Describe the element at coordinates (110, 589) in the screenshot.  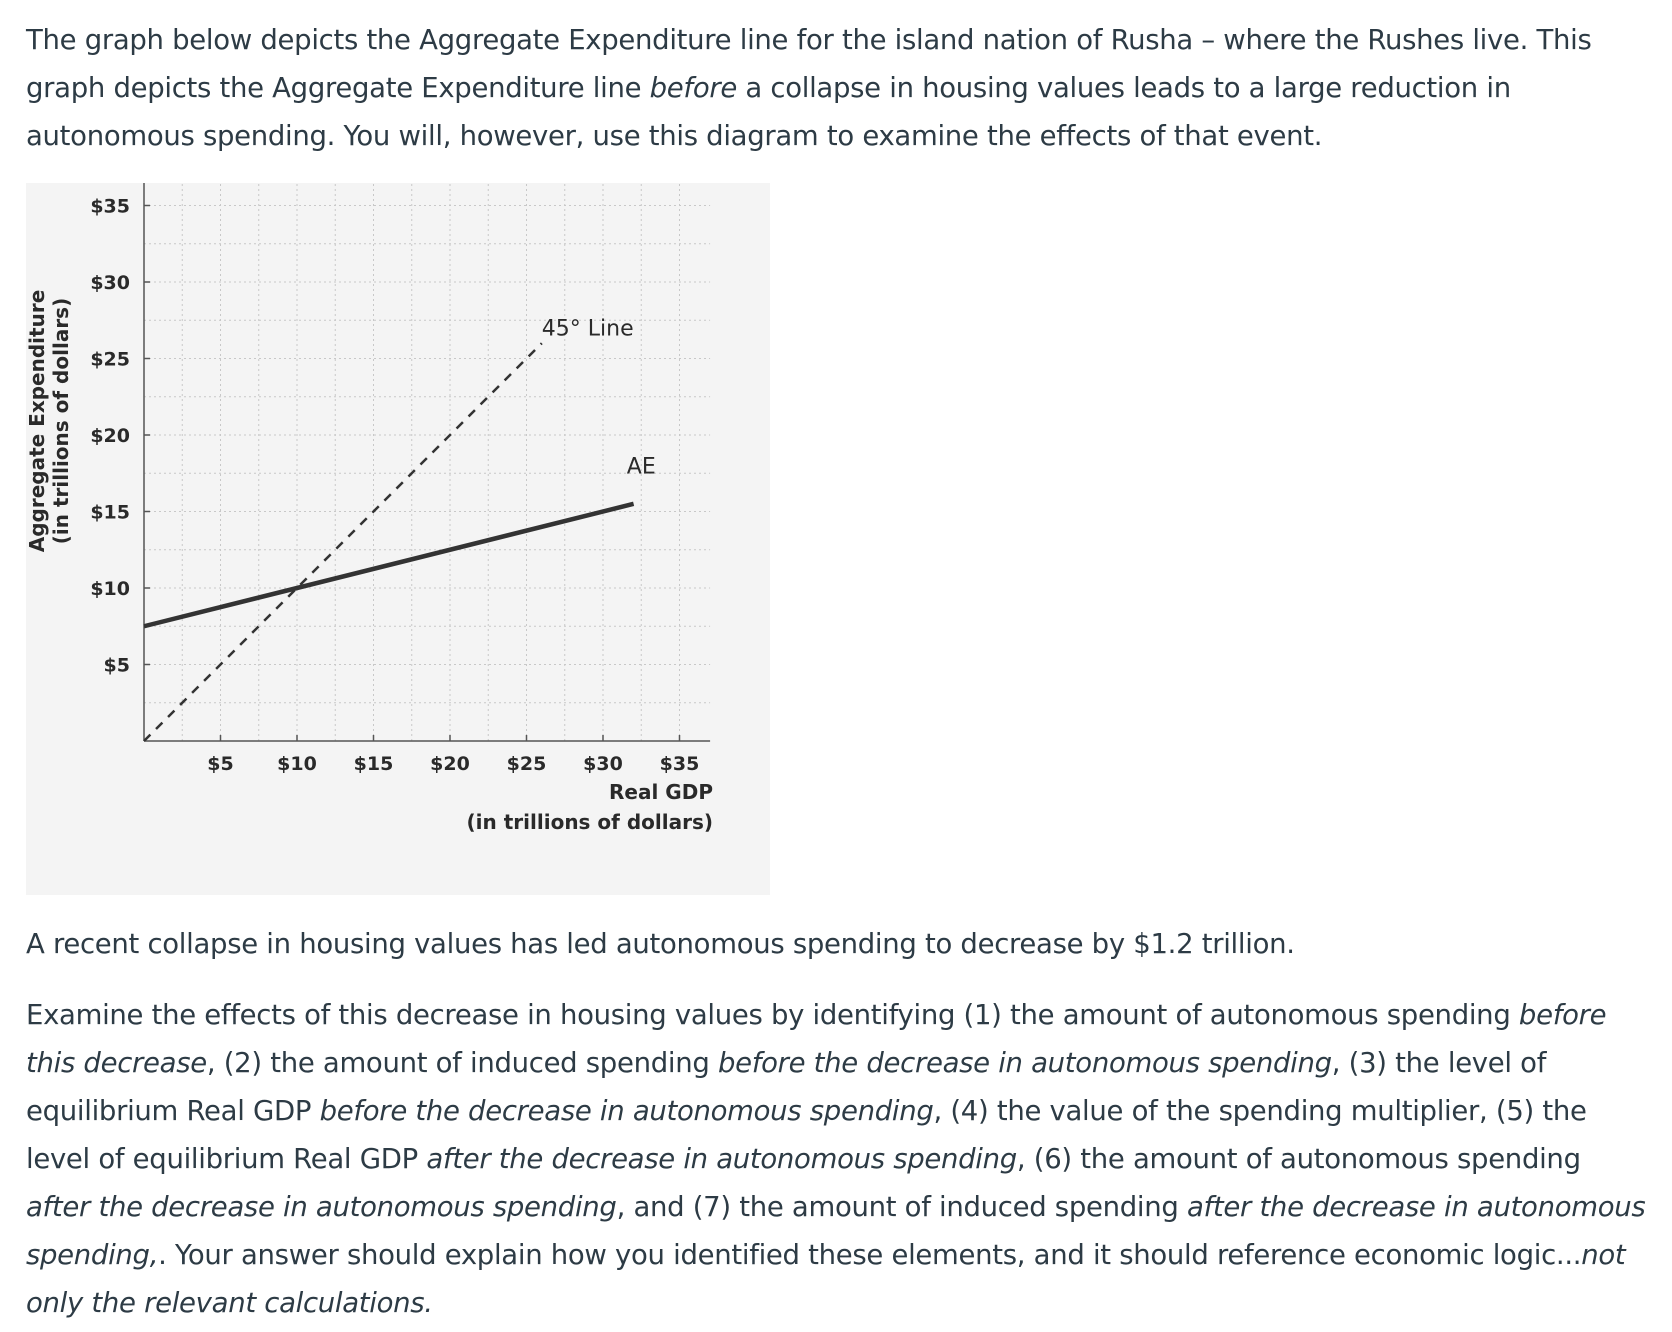
I see `y-tick-label: $10` at that location.